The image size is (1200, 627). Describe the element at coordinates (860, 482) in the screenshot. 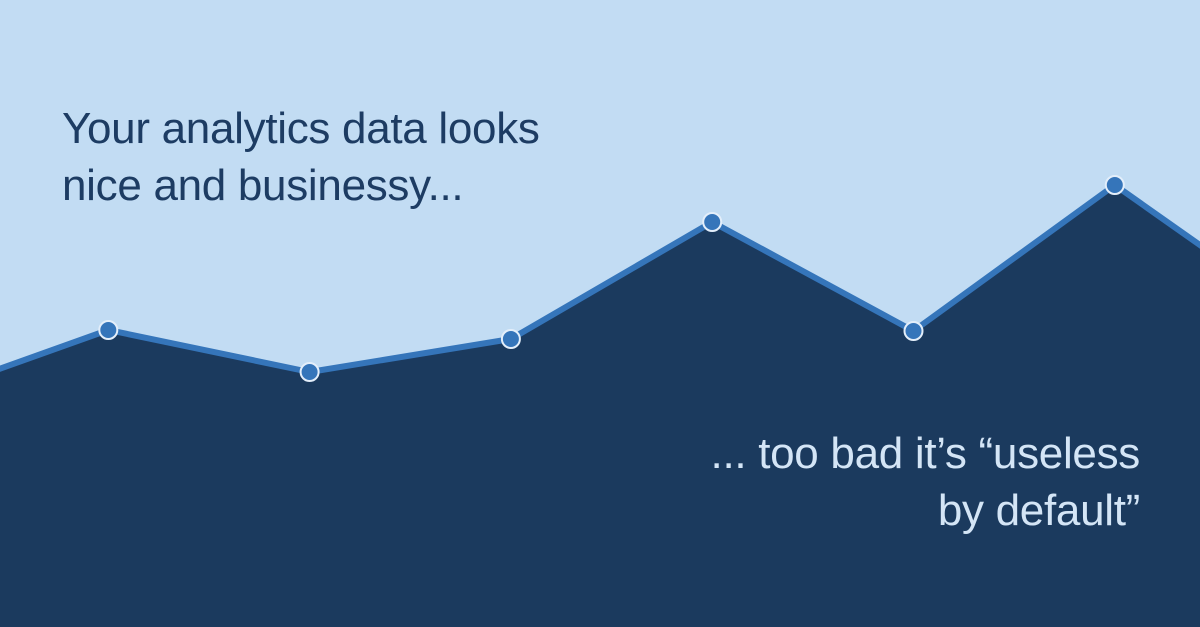

I see `tagline: ... too bad it’s “useless by default”` at that location.